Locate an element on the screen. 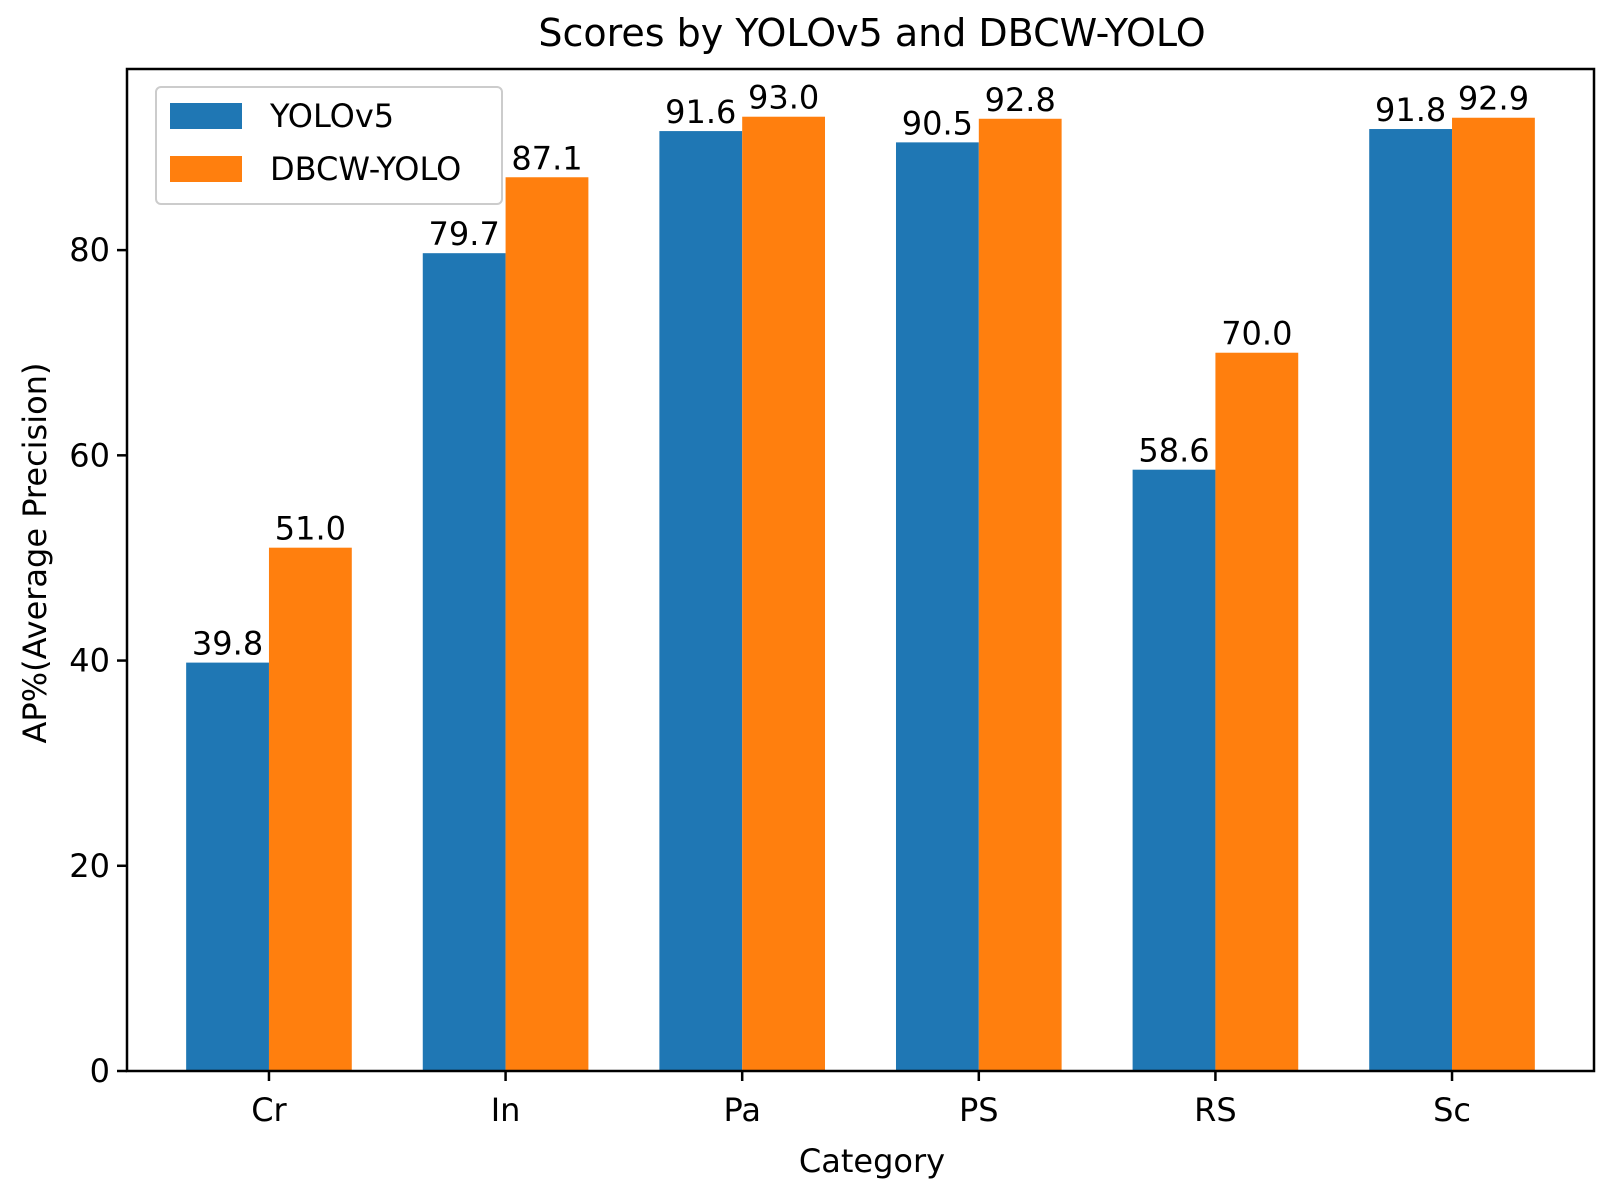 The image size is (1619, 1196). legend-swatch-yolov5 is located at coordinates (206, 116).